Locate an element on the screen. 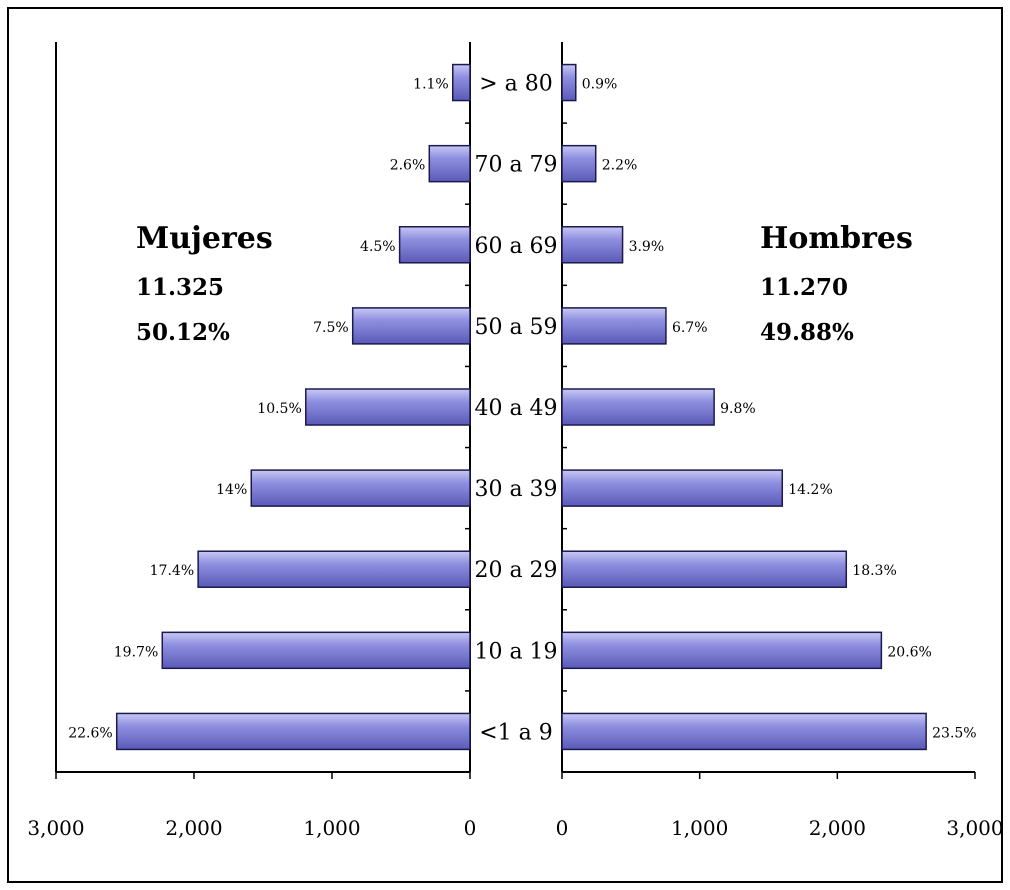 The image size is (1010, 890). women-bar-label: 10.5% is located at coordinates (279, 409).